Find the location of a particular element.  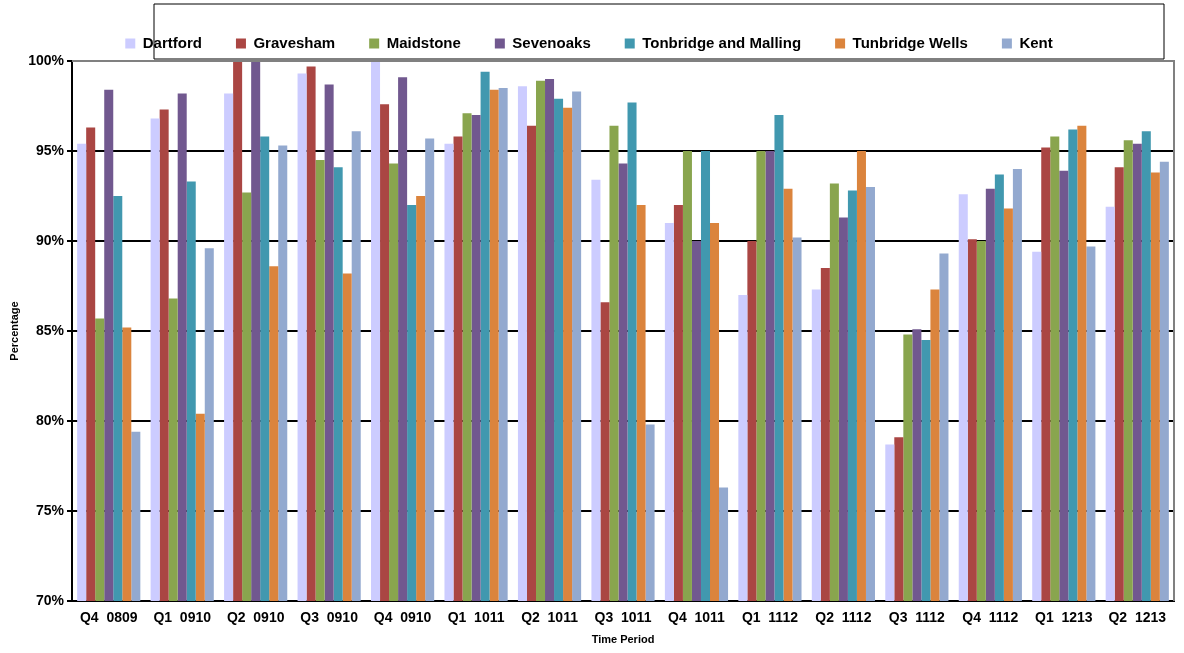

x-tick-label: Q2 1011 is located at coordinates (550, 617).